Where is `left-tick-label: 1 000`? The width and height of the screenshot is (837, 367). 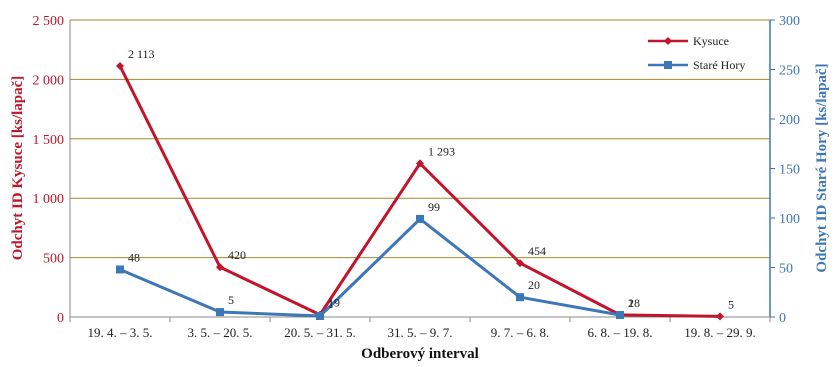 left-tick-label: 1 000 is located at coordinates (49, 199).